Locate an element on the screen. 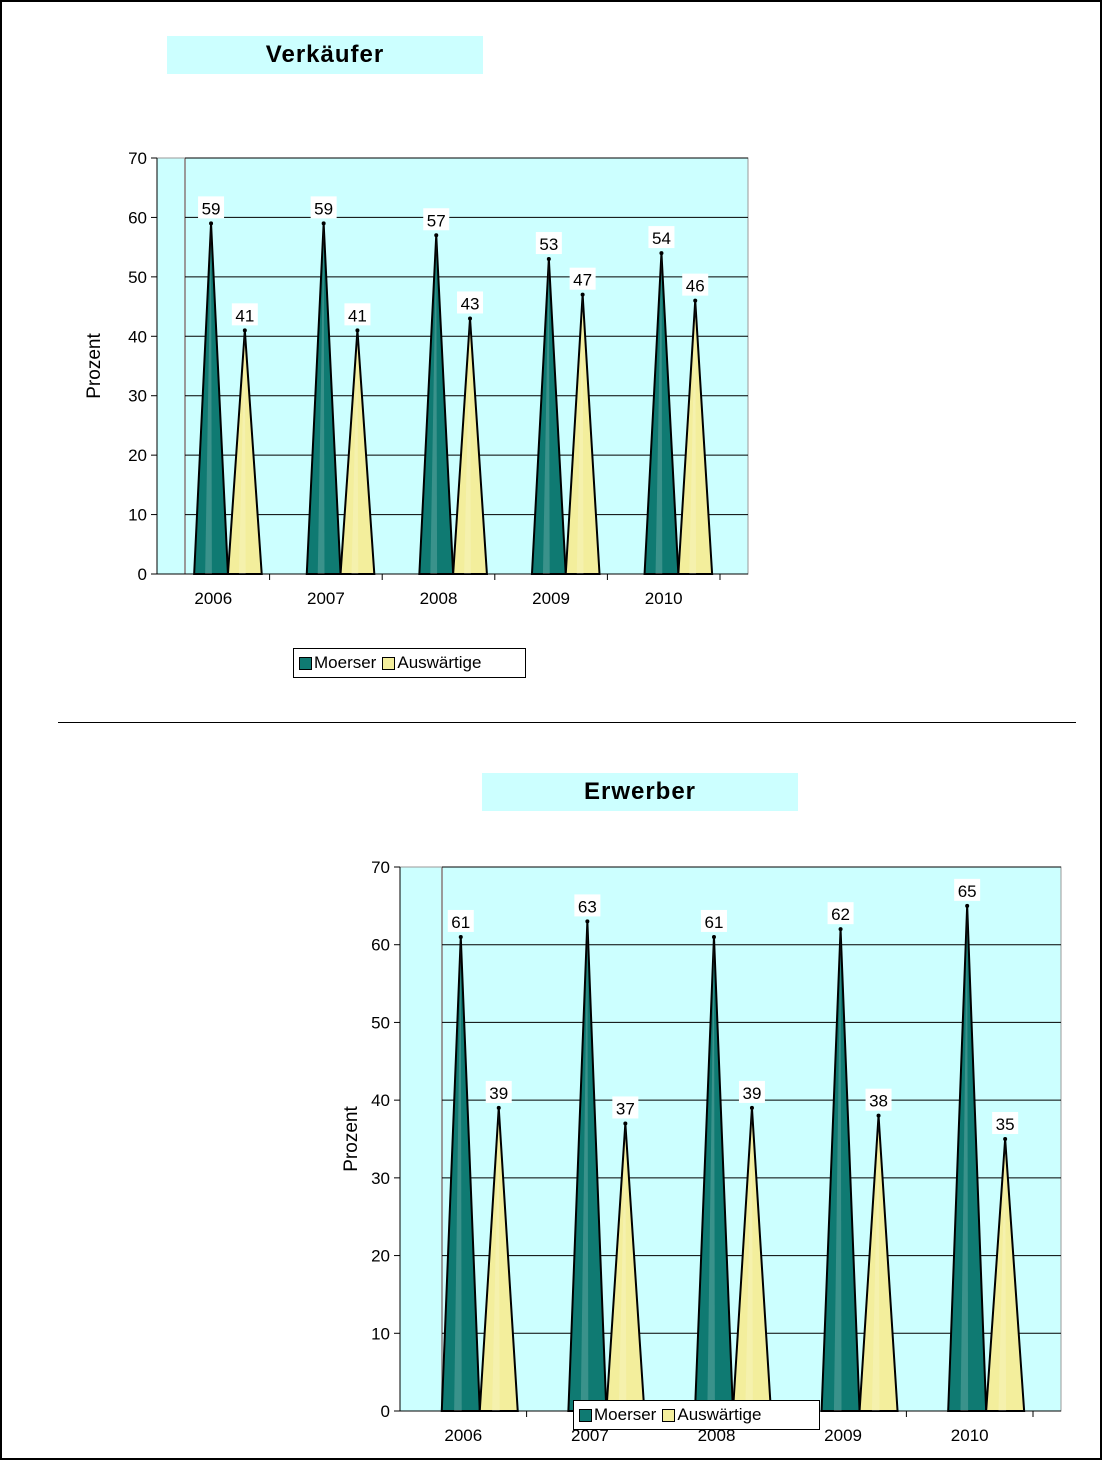 This screenshot has width=1106, height=1460. legend-erwerber: Moerser Auswärtige is located at coordinates (696, 1415).